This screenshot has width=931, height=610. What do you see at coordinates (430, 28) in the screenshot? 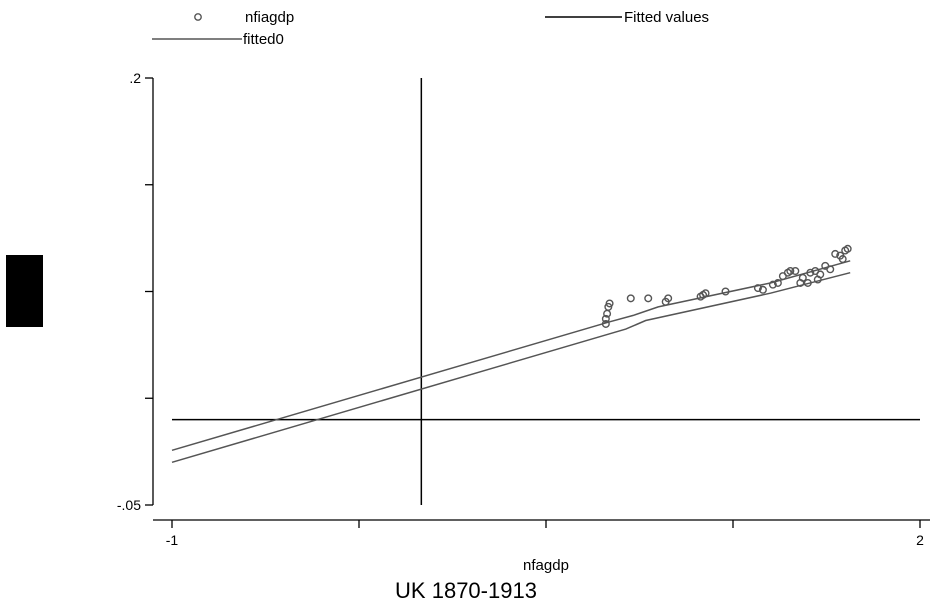
I see `legend: nfiagdp Fitted values fitted0` at bounding box center [430, 28].